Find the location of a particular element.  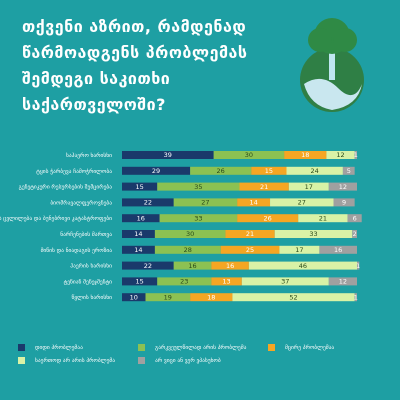

legend-label: დიდი პრობლემაა is located at coordinates (59, 347).